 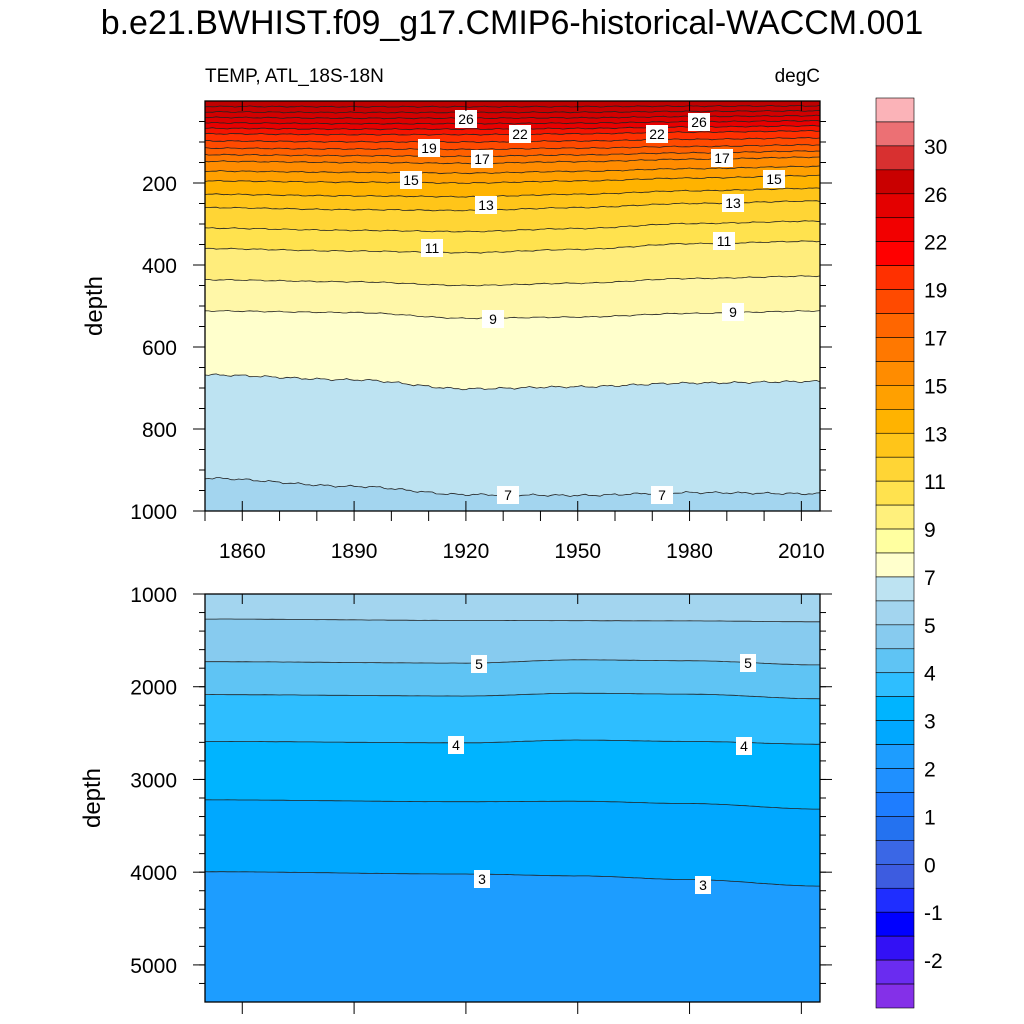 What do you see at coordinates (935, 434) in the screenshot?
I see `colorbar-label: 13` at bounding box center [935, 434].